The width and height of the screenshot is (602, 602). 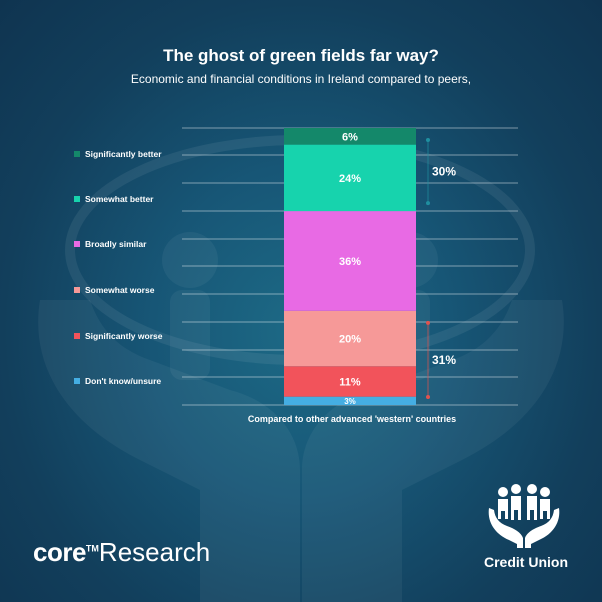 I want to click on data-label-significantly-worse: 11%, so click(x=350, y=382).